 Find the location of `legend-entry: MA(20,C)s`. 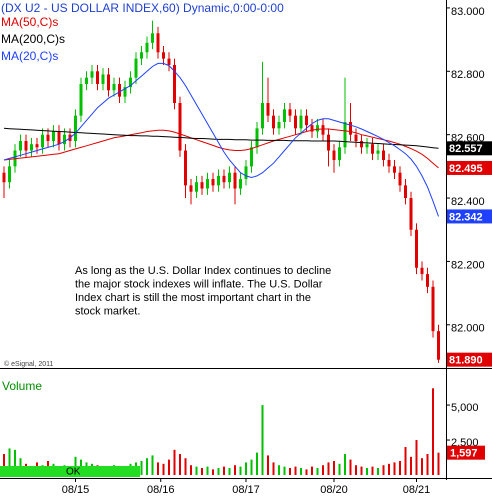

legend-entry: MA(20,C)s is located at coordinates (29, 56).